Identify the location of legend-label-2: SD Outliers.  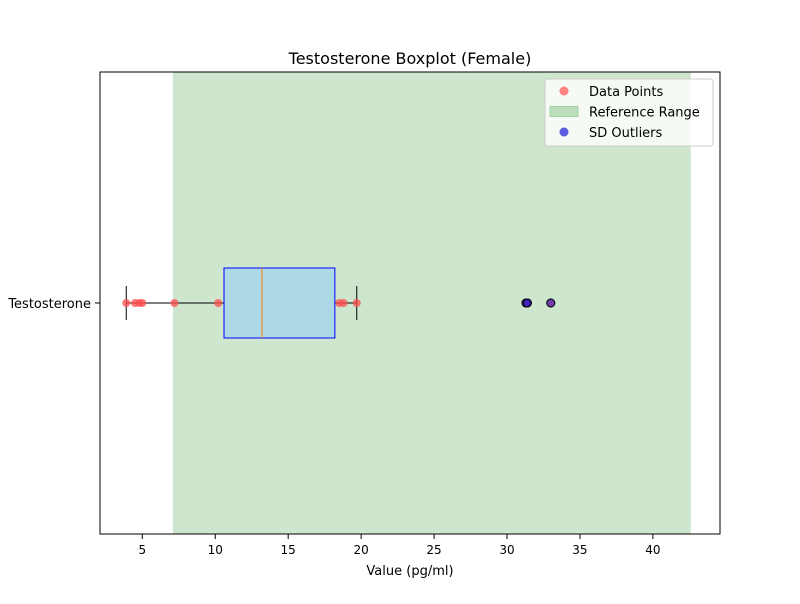
(626, 133).